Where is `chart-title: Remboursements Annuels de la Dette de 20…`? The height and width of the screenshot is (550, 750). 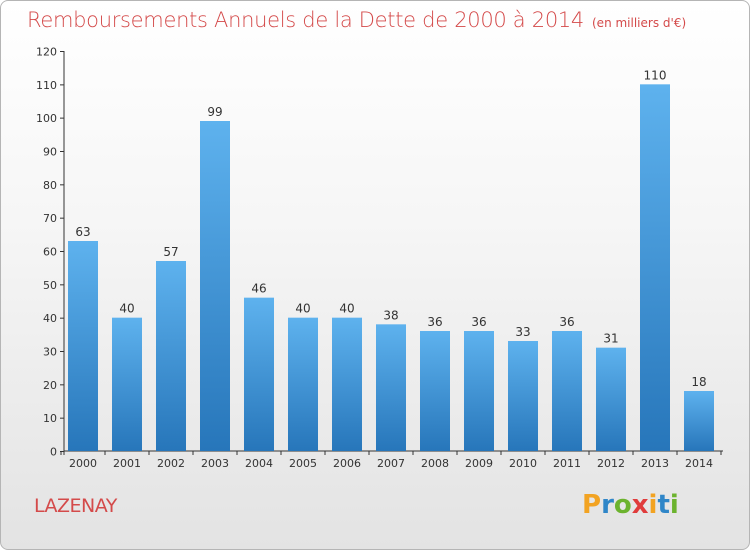
chart-title: Remboursements Annuels de la Dette de 20… is located at coordinates (305, 20).